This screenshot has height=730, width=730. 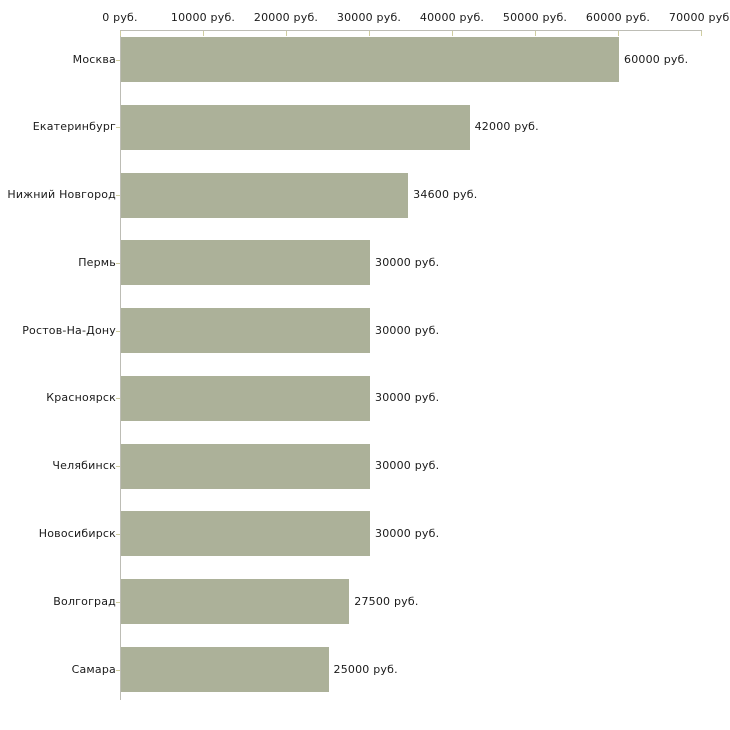 I want to click on category-label: Новосибирск, so click(x=77, y=533).